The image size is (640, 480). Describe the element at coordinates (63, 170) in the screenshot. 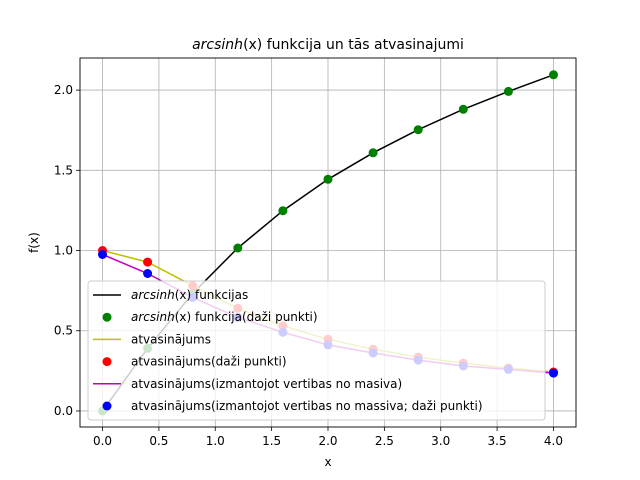

I see `y-tick-label: 1.5` at that location.